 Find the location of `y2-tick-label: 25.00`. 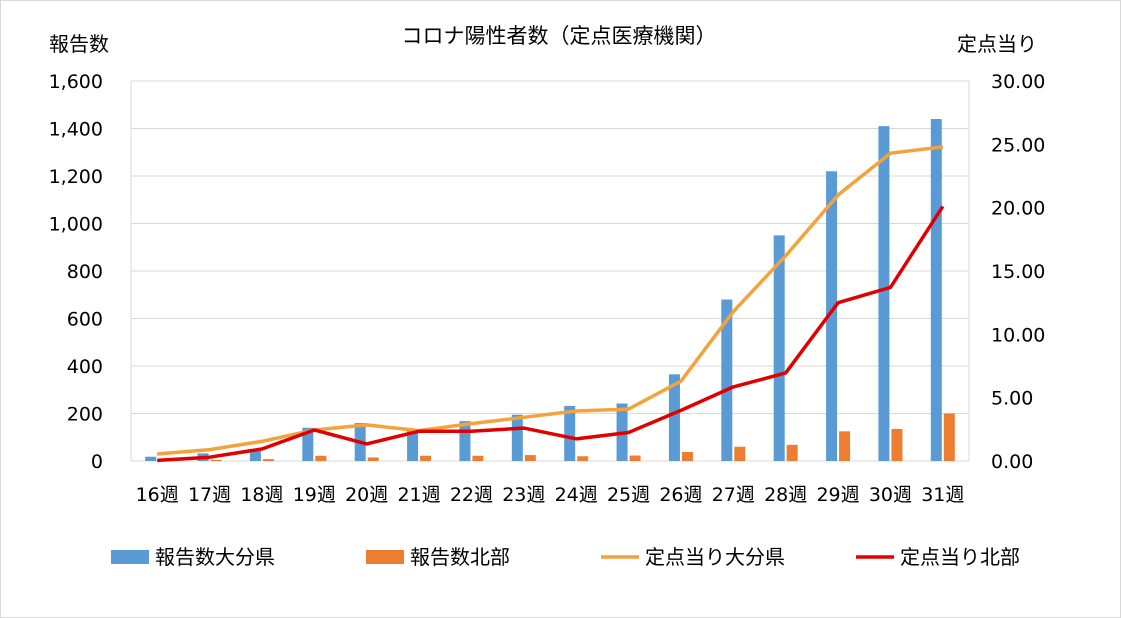

y2-tick-label: 25.00 is located at coordinates (1018, 145).